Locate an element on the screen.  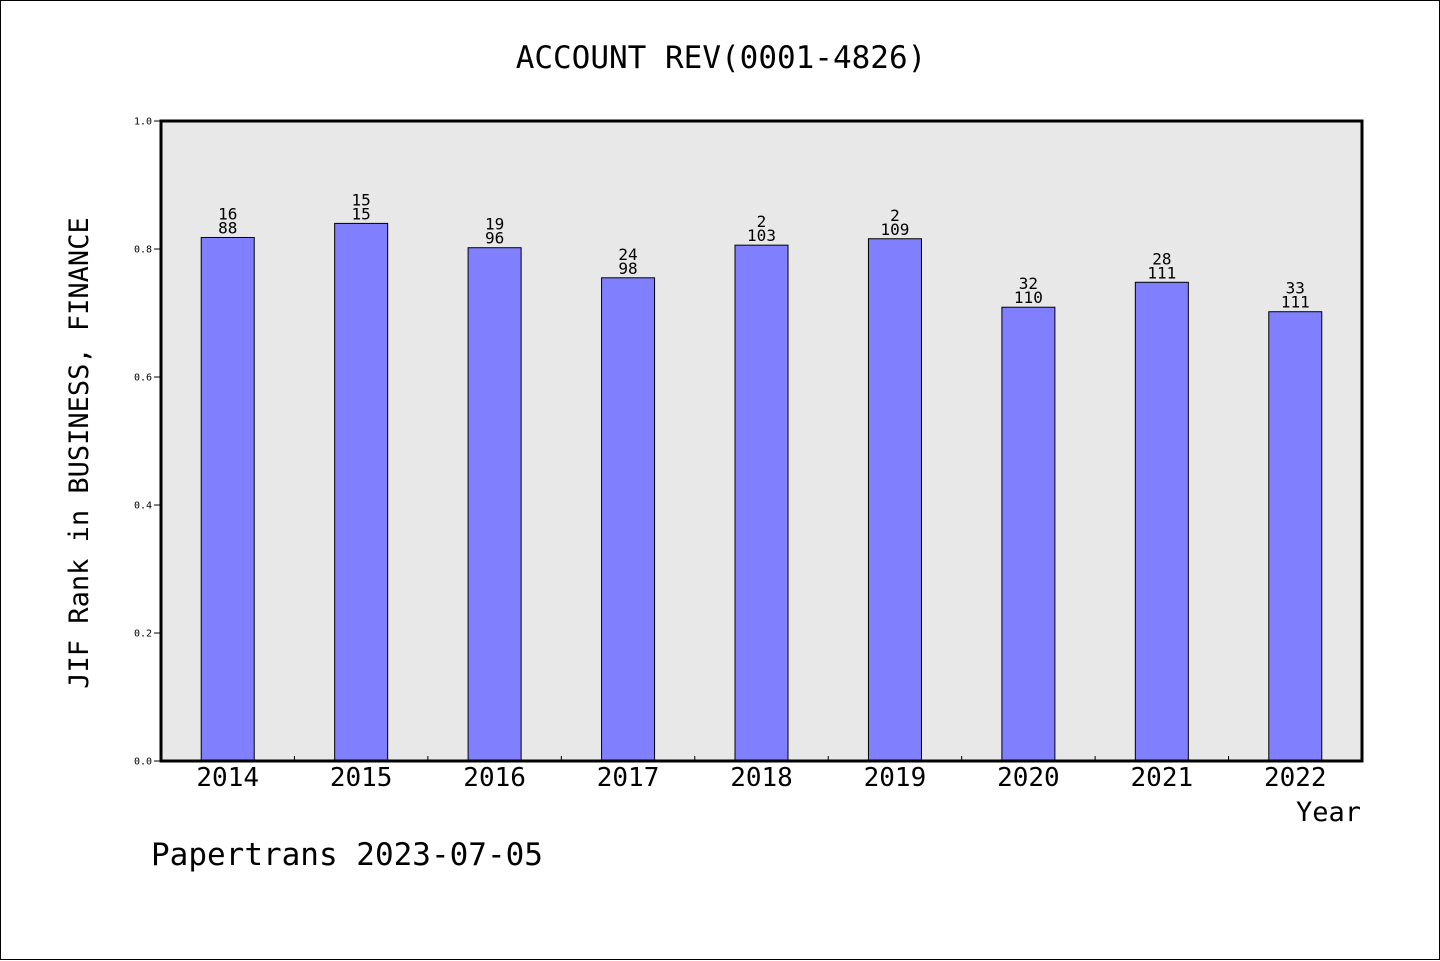
data-label-total: 110 is located at coordinates (1028, 297).